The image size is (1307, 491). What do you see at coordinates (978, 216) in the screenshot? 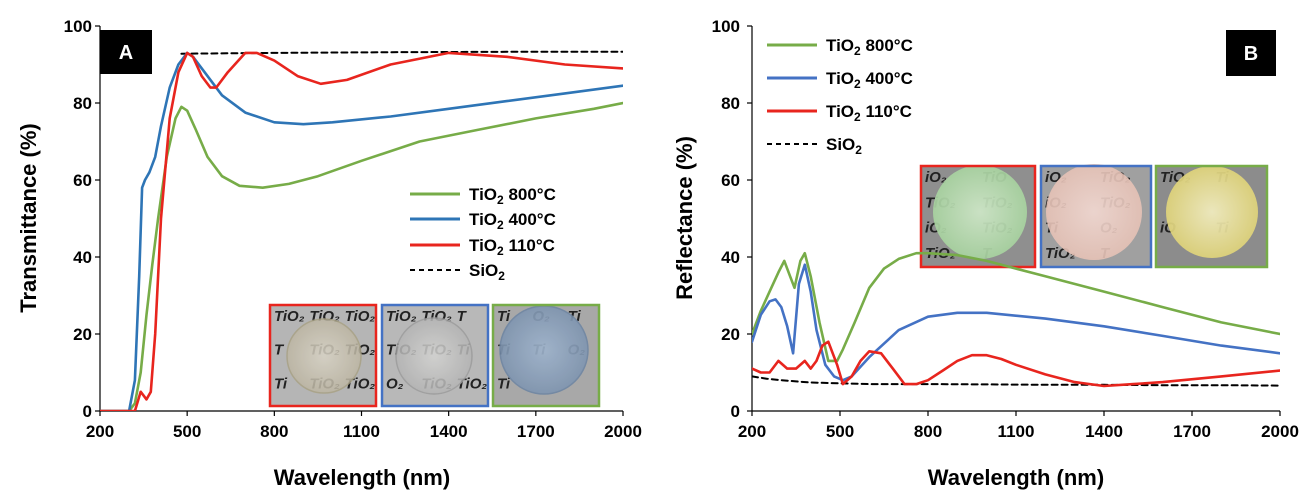
I see `sample-photo-b-110c: iO₂TiOTiO₂TiO₂iO₂TiO₂TiO₂T` at bounding box center [978, 216].